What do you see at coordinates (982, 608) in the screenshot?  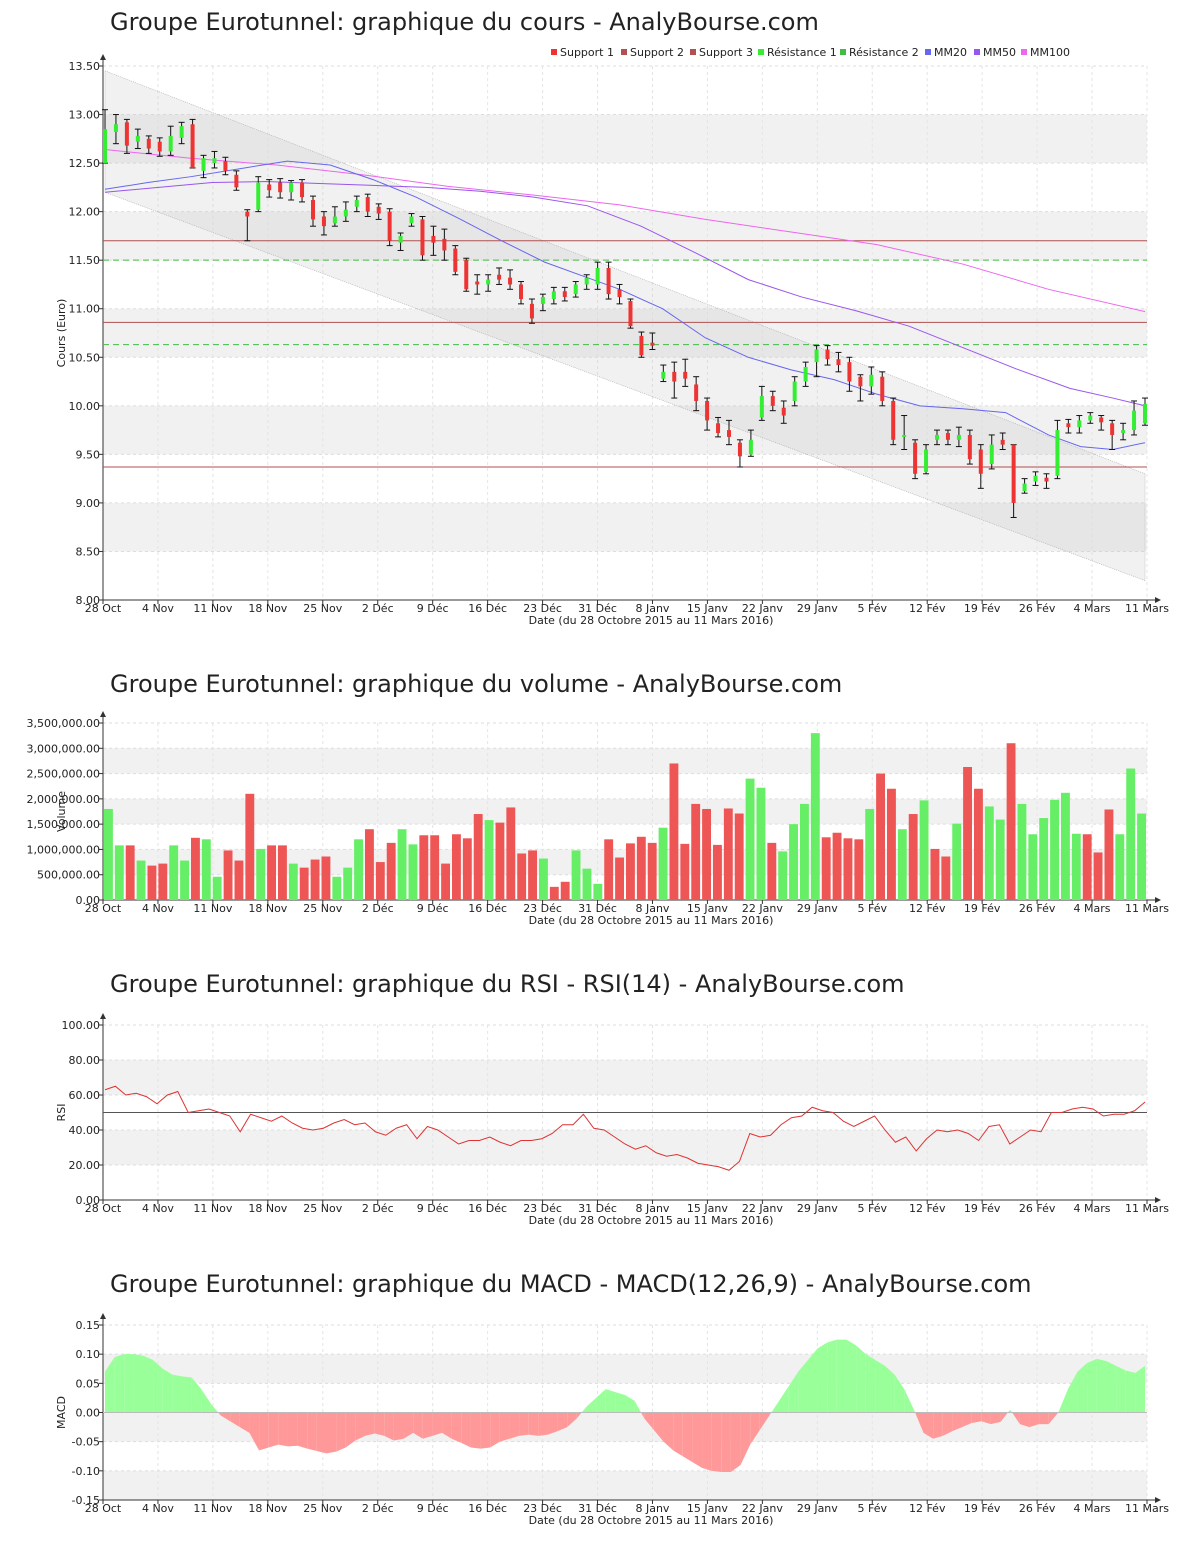 I see `x-tick-label: 19 Fév` at bounding box center [982, 608].